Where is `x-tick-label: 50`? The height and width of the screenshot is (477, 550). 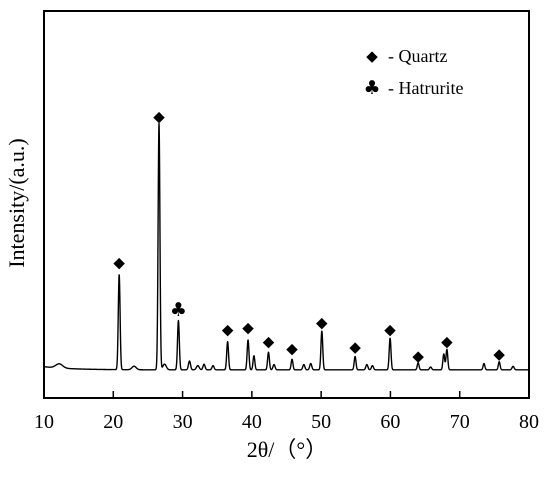
x-tick-label: 50 is located at coordinates (321, 422).